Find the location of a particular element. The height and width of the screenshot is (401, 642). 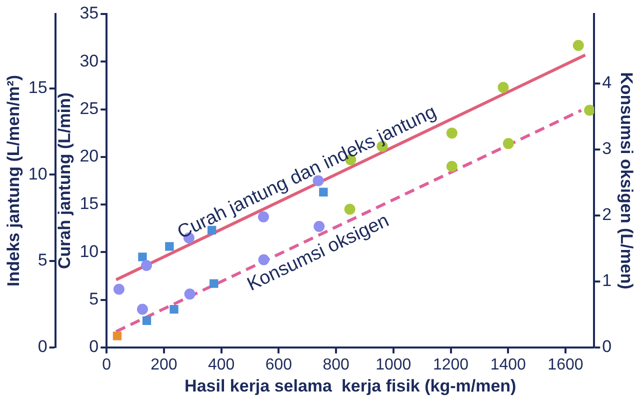

x-tick-label: 1600 is located at coordinates (566, 365).